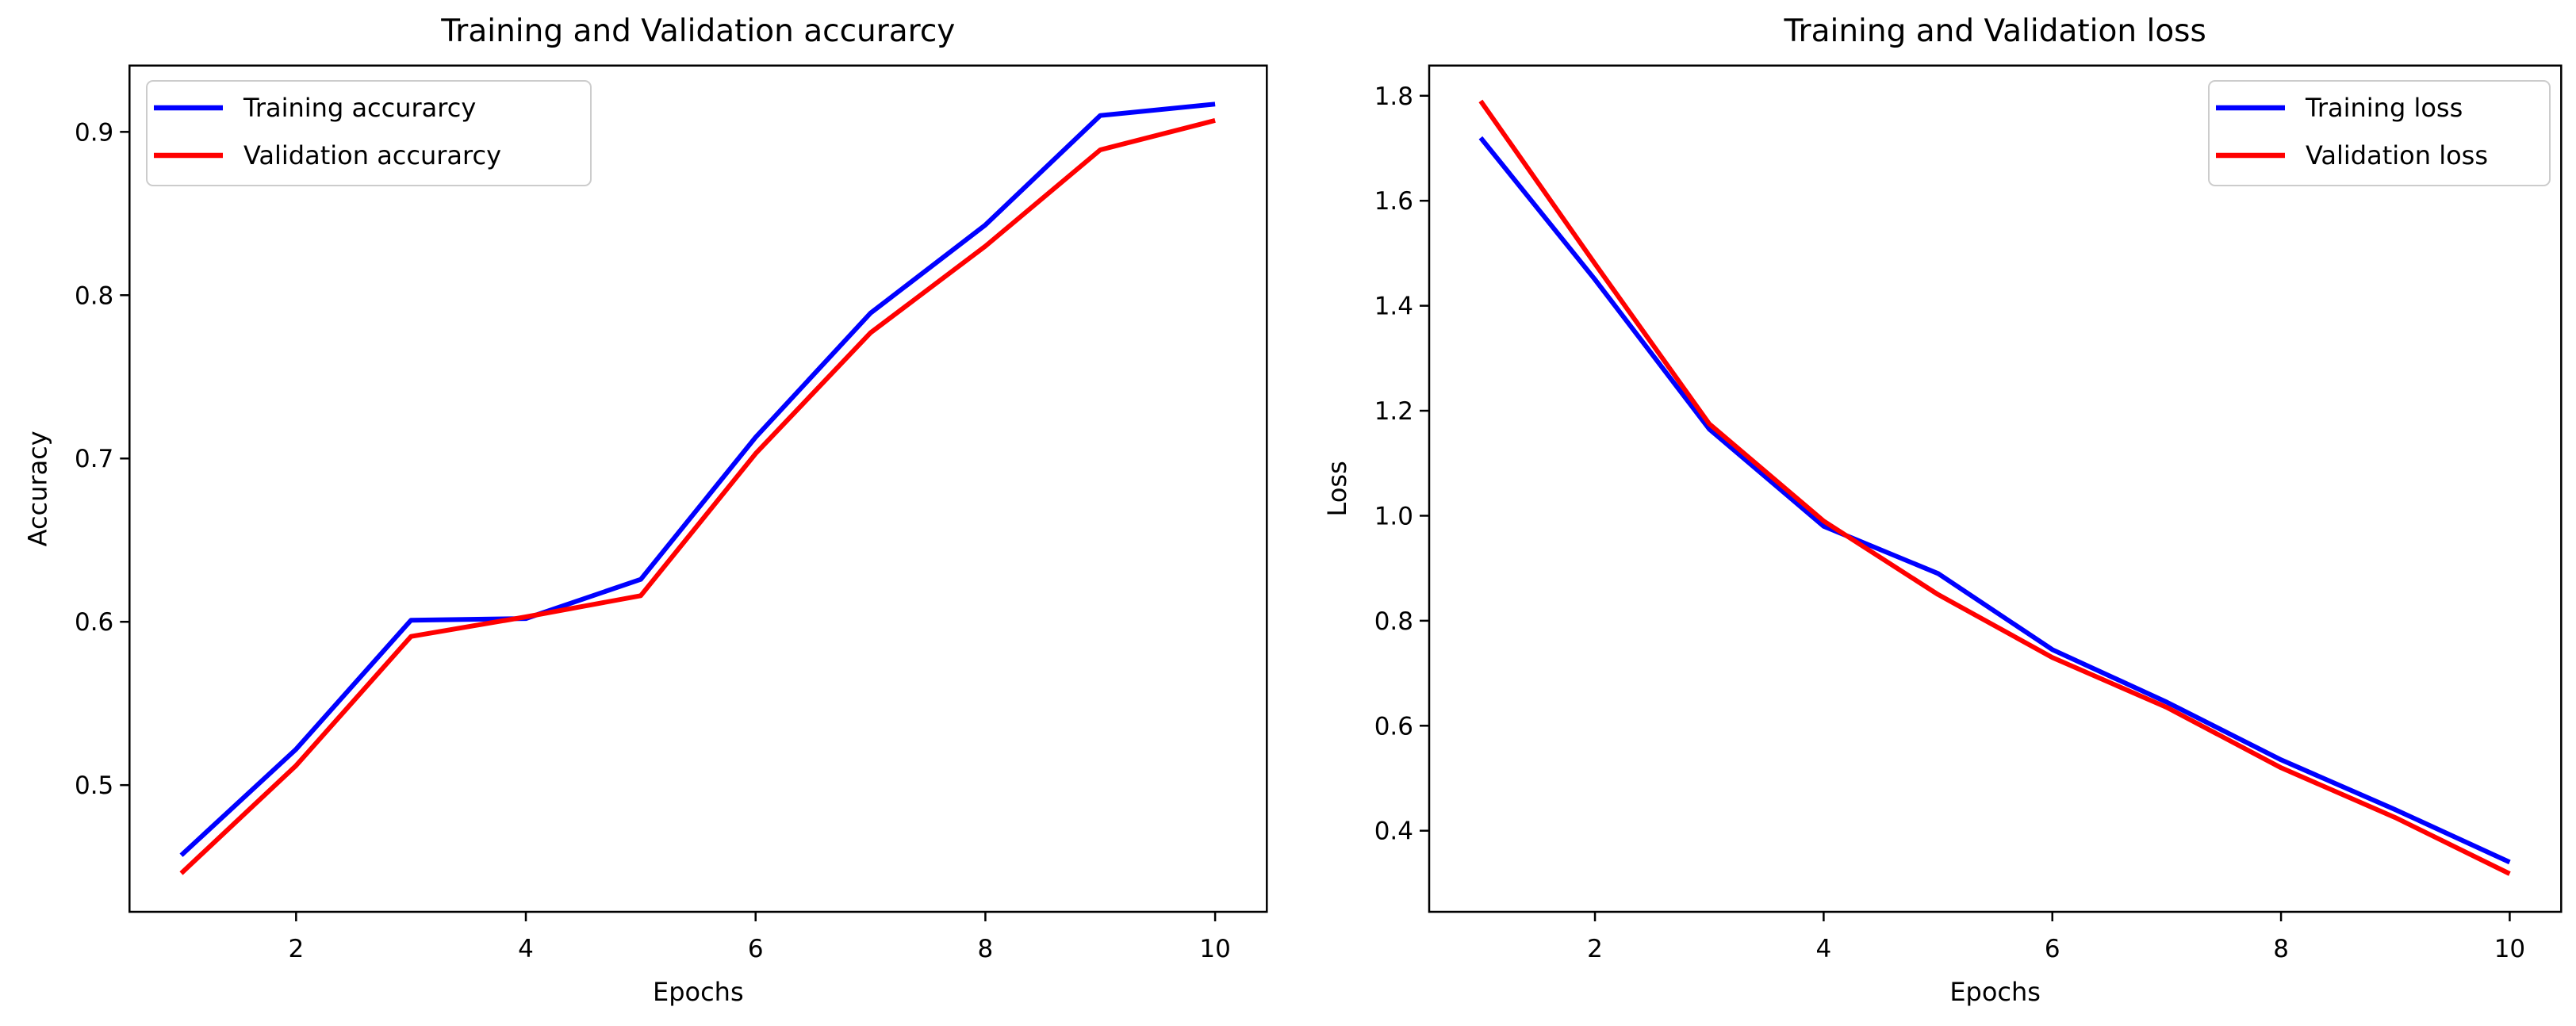 The width and height of the screenshot is (2576, 1026). What do you see at coordinates (1337, 488) in the screenshot?
I see `y-axis-label: Loss` at bounding box center [1337, 488].